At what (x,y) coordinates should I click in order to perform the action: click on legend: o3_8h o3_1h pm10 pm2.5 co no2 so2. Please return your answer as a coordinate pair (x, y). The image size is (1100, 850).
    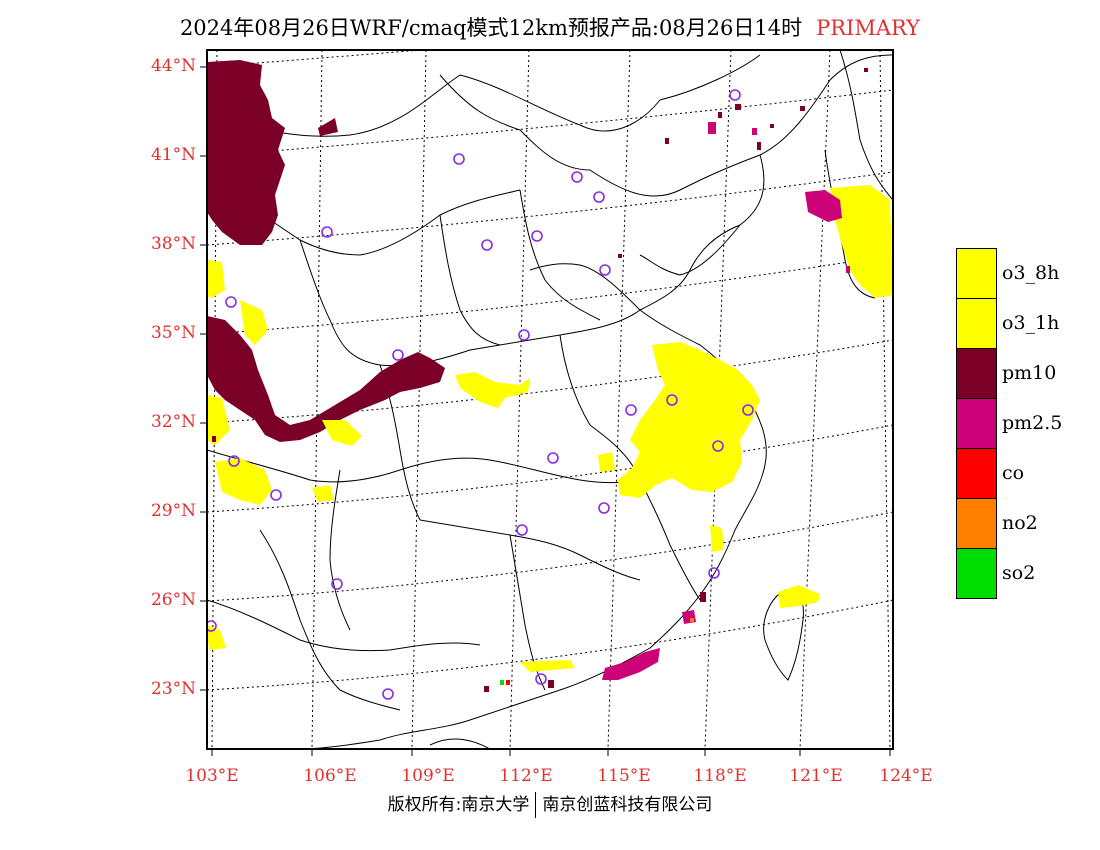
    Looking at the image, I should click on (1026, 423).